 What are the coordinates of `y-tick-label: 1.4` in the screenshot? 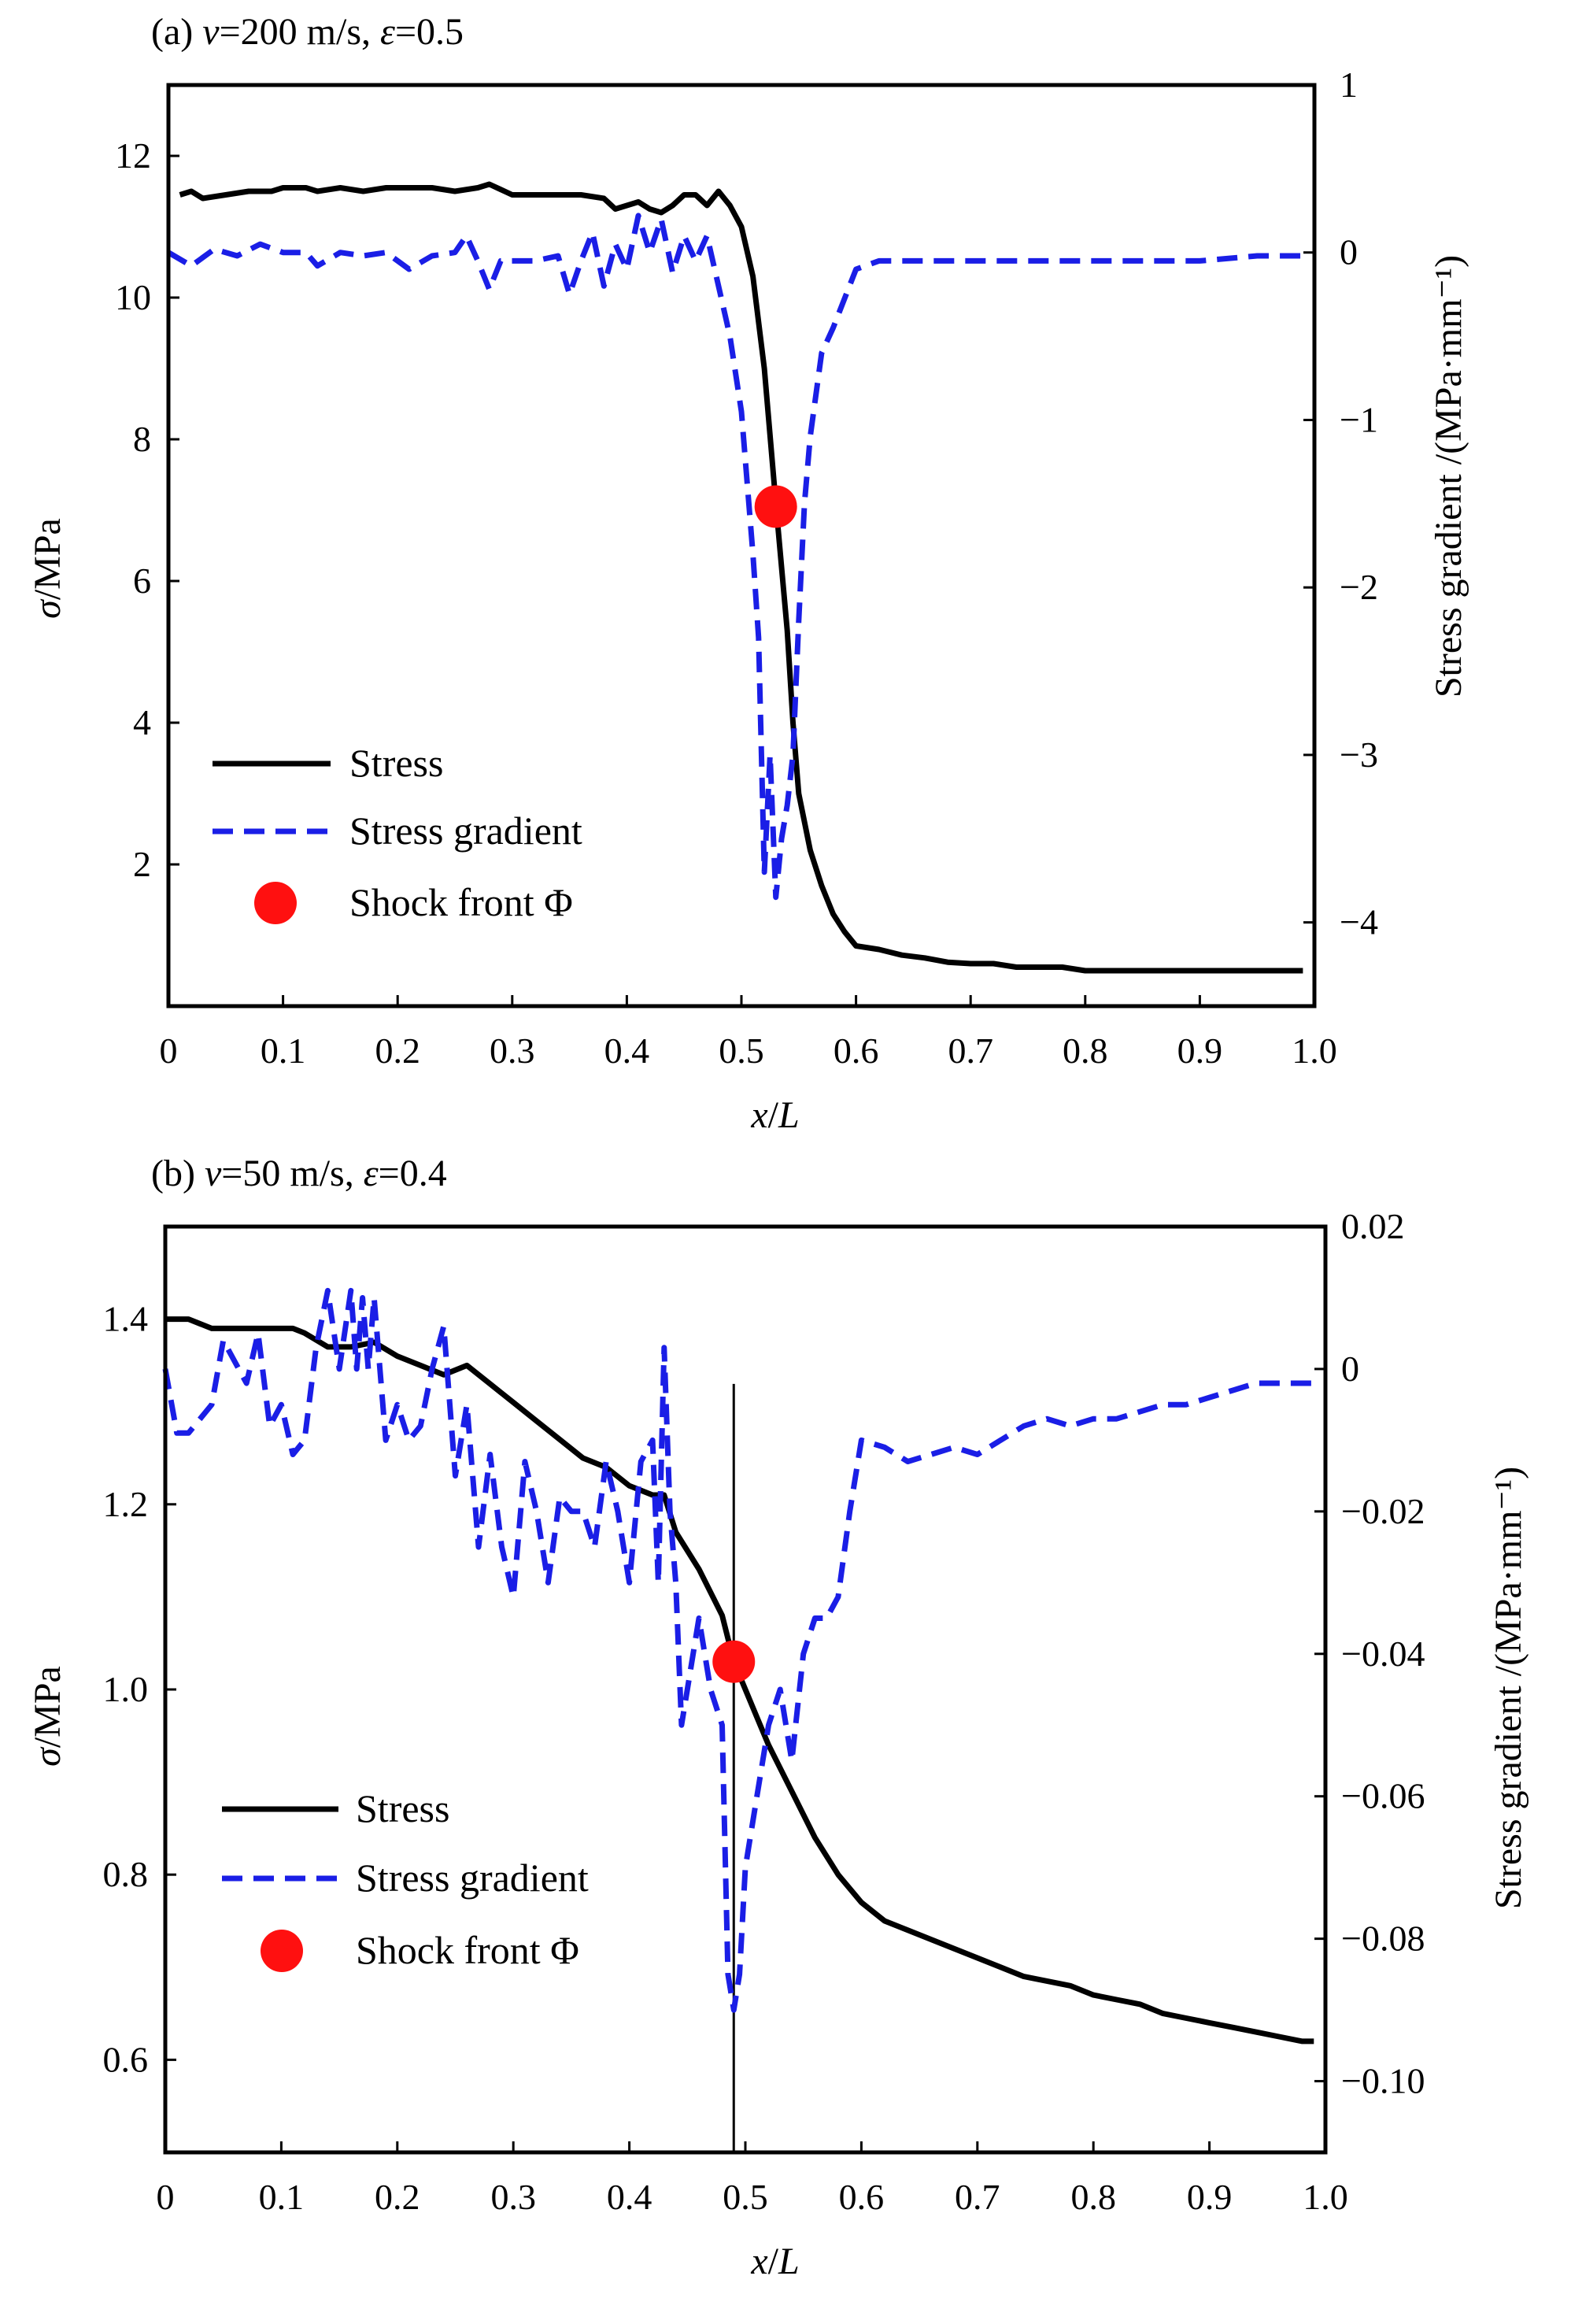 It's located at (126, 1319).